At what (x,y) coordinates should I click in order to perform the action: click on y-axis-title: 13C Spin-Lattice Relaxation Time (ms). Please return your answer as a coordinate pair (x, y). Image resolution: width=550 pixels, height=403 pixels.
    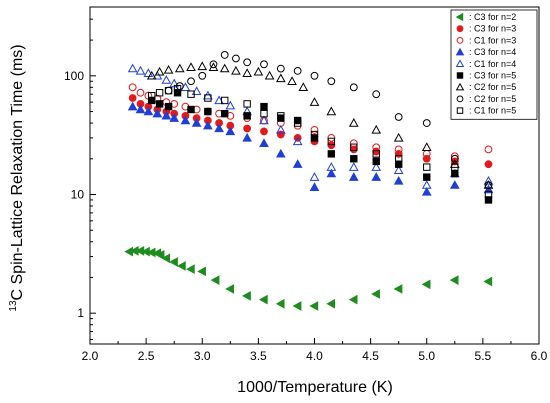
    Looking at the image, I should click on (17, 177).